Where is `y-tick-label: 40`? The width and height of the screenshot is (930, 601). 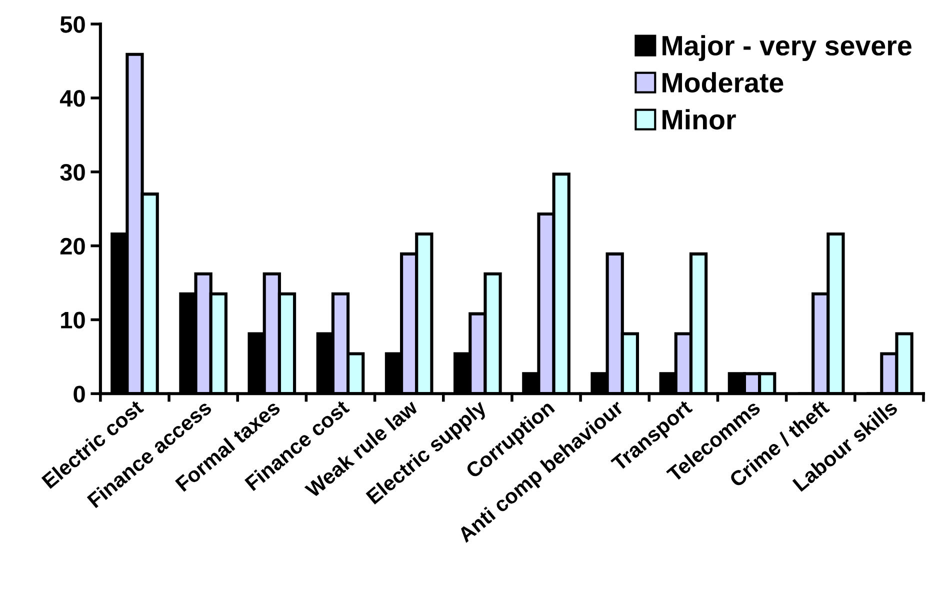 y-tick-label: 40 is located at coordinates (72, 98).